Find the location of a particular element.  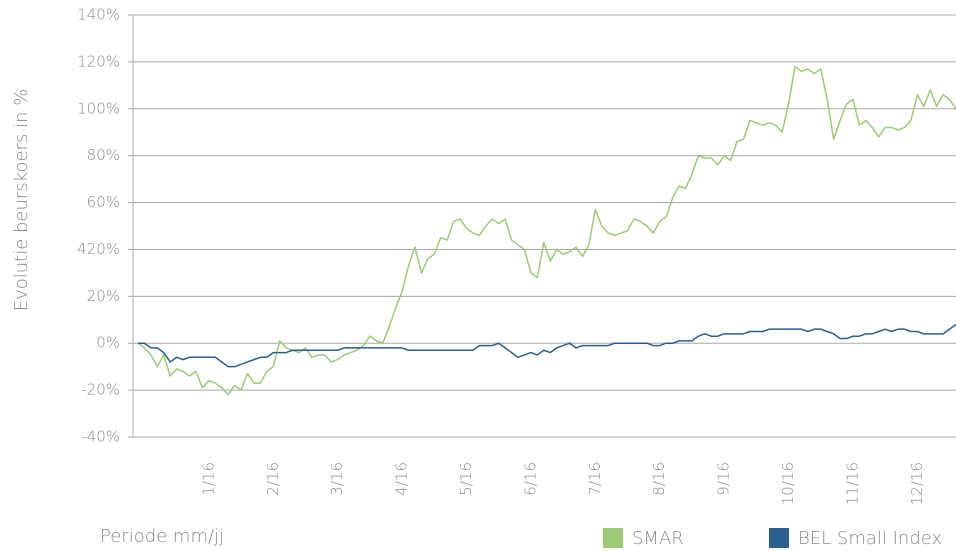

x-tick-label: 11/16 is located at coordinates (852, 483).